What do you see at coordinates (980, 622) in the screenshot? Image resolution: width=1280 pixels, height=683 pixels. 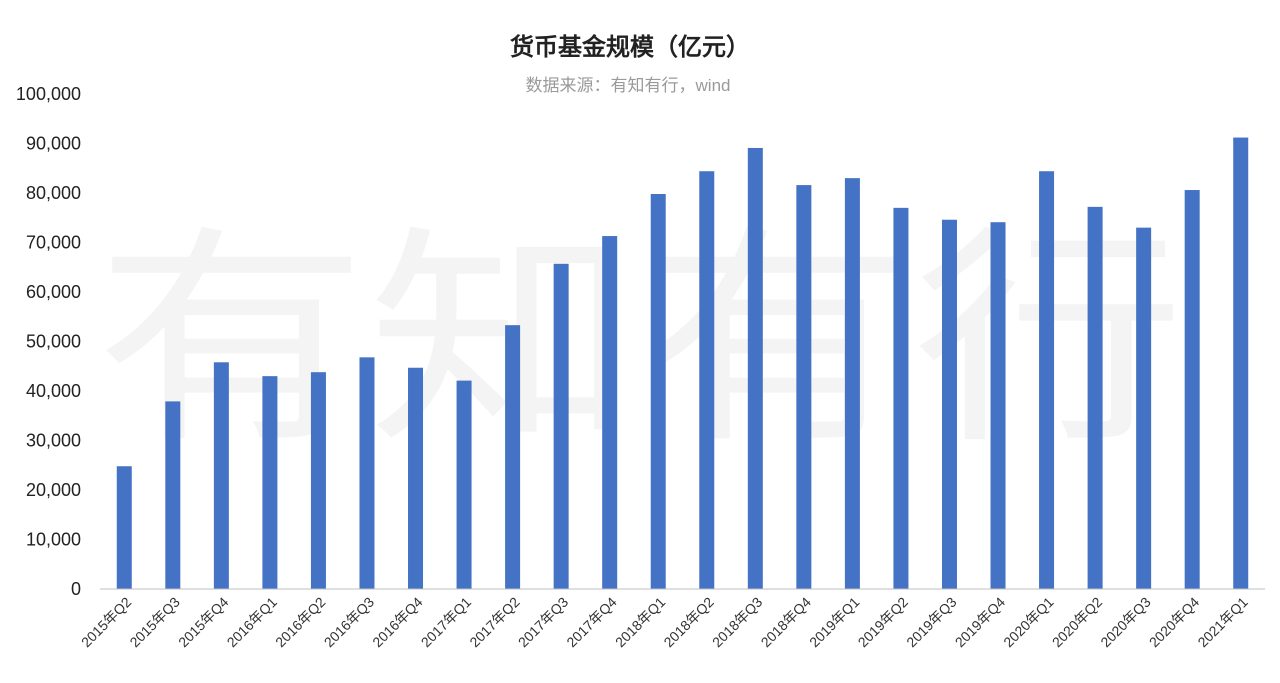 I see `x-tick-label: 2019年Q4` at bounding box center [980, 622].